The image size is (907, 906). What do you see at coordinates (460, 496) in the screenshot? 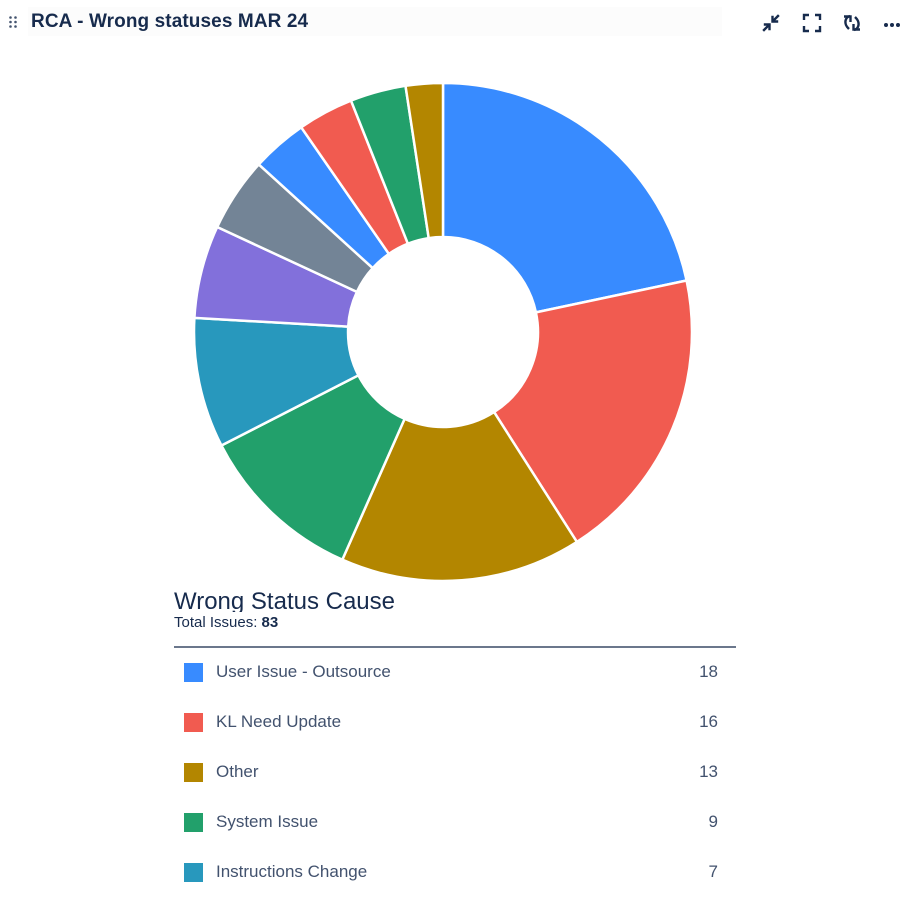
I see `slice-other` at bounding box center [460, 496].